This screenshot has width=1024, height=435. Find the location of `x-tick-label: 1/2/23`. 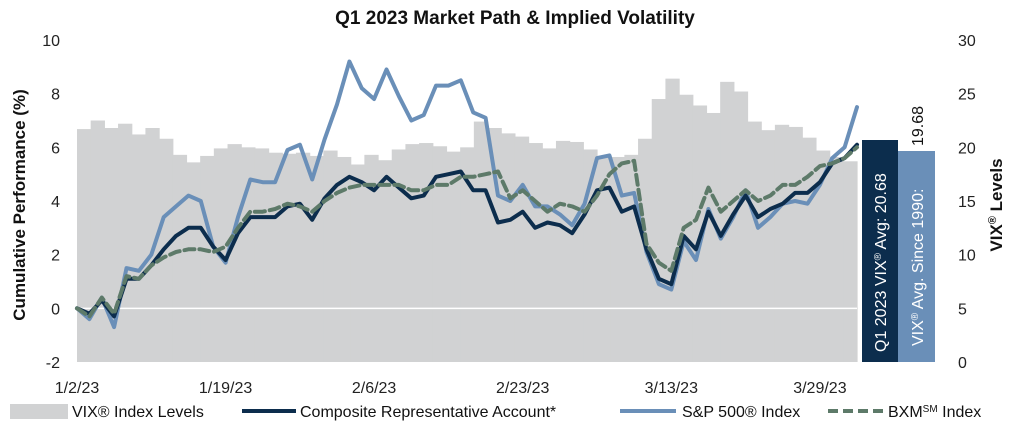

x-tick-label: 1/2/23 is located at coordinates (77, 388).